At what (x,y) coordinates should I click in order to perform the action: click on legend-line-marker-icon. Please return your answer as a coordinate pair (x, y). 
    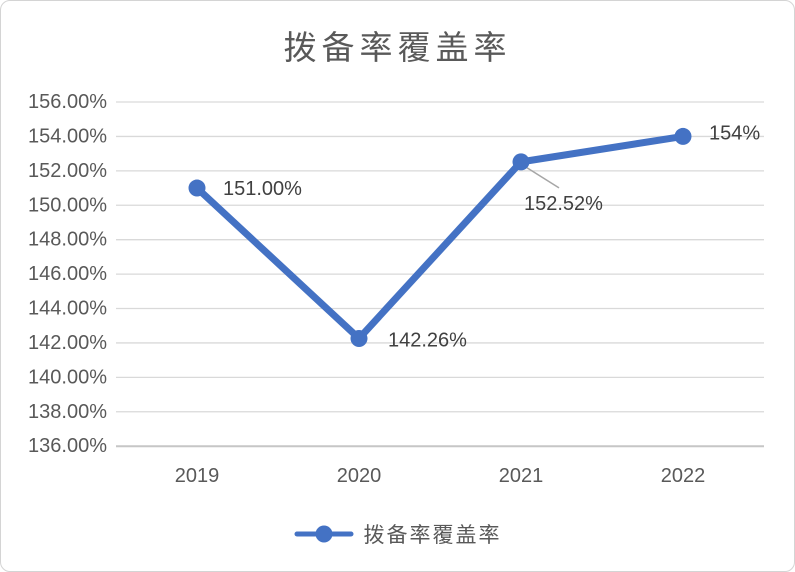
    Looking at the image, I should click on (323, 534).